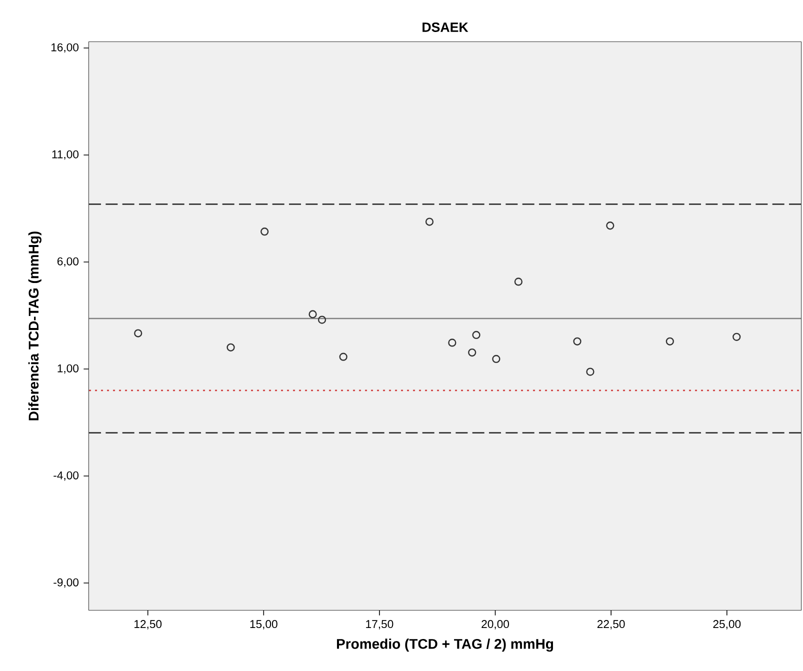 The width and height of the screenshot is (803, 671). I want to click on y-tick-label: 1,00, so click(68, 369).